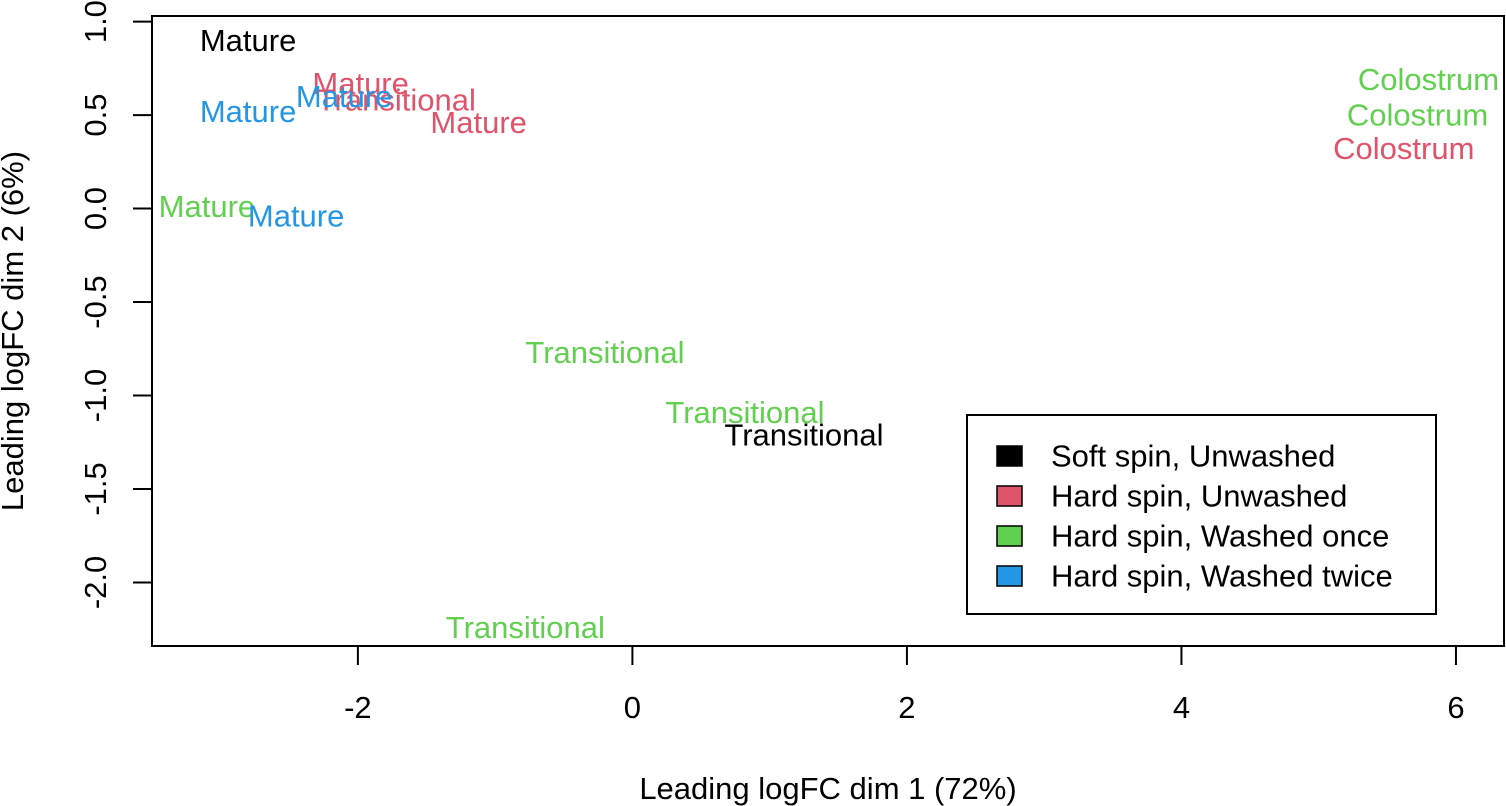 The width and height of the screenshot is (1506, 806). What do you see at coordinates (1455, 707) in the screenshot?
I see `x-tick-label: 6` at bounding box center [1455, 707].